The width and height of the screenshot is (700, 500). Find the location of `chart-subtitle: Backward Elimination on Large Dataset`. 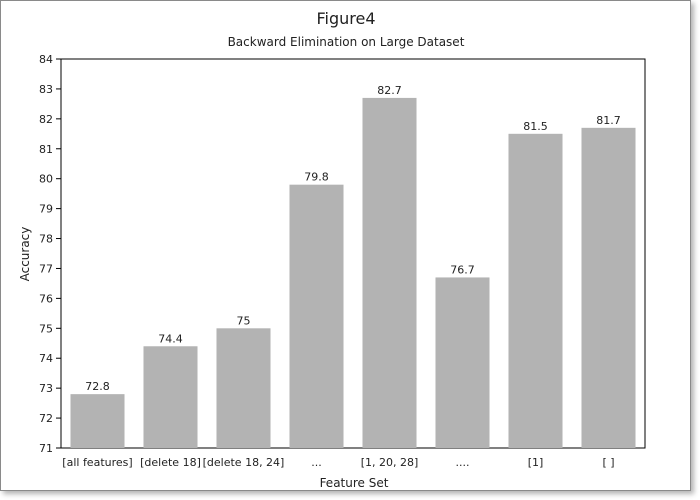

chart-subtitle: Backward Elimination on Large Dataset is located at coordinates (346, 42).